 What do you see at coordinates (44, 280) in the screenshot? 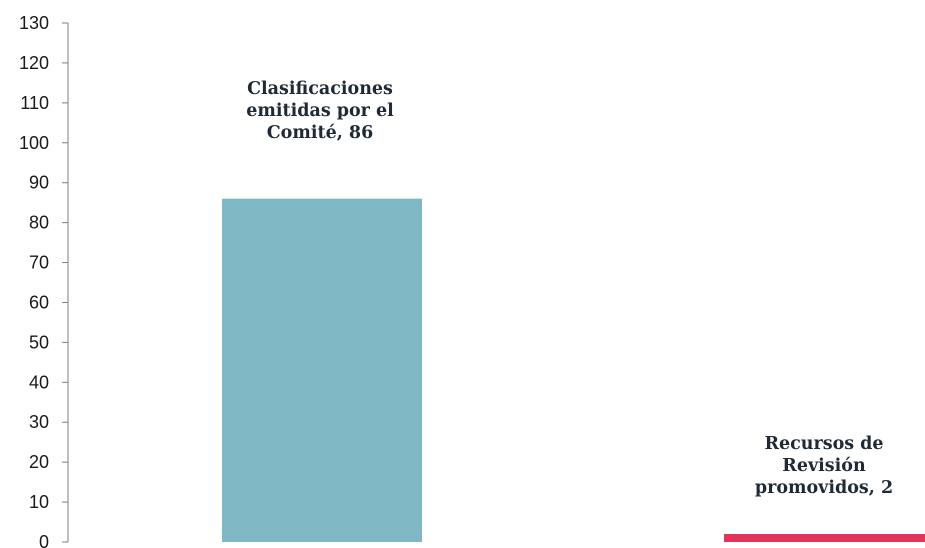
I see `y-axis: 0 10 20 30 40 50 60 70 80 90 100 110 120 130` at bounding box center [44, 280].